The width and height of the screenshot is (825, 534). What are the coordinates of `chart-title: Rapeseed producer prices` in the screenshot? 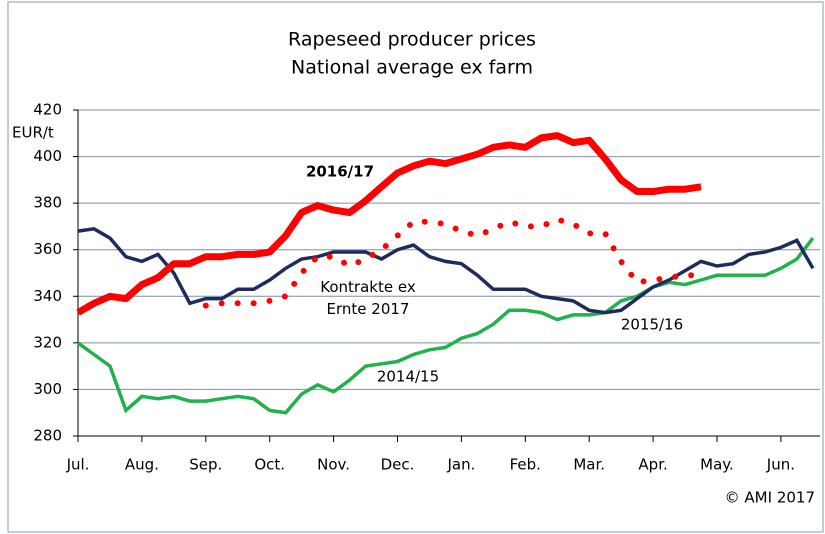 It's located at (412, 40).